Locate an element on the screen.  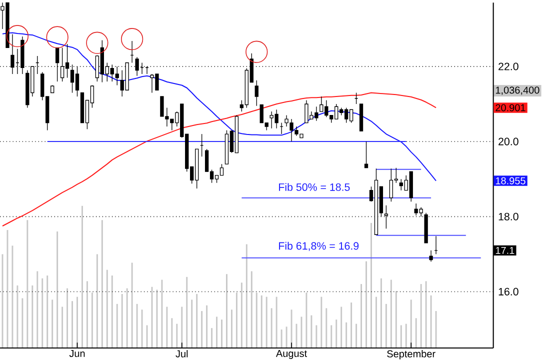
y-tick-label: 18.0 is located at coordinates (508, 216).